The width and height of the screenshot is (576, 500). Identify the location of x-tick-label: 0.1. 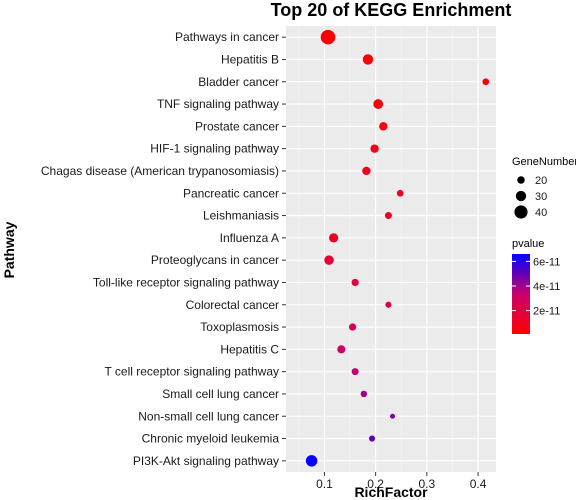
(324, 484).